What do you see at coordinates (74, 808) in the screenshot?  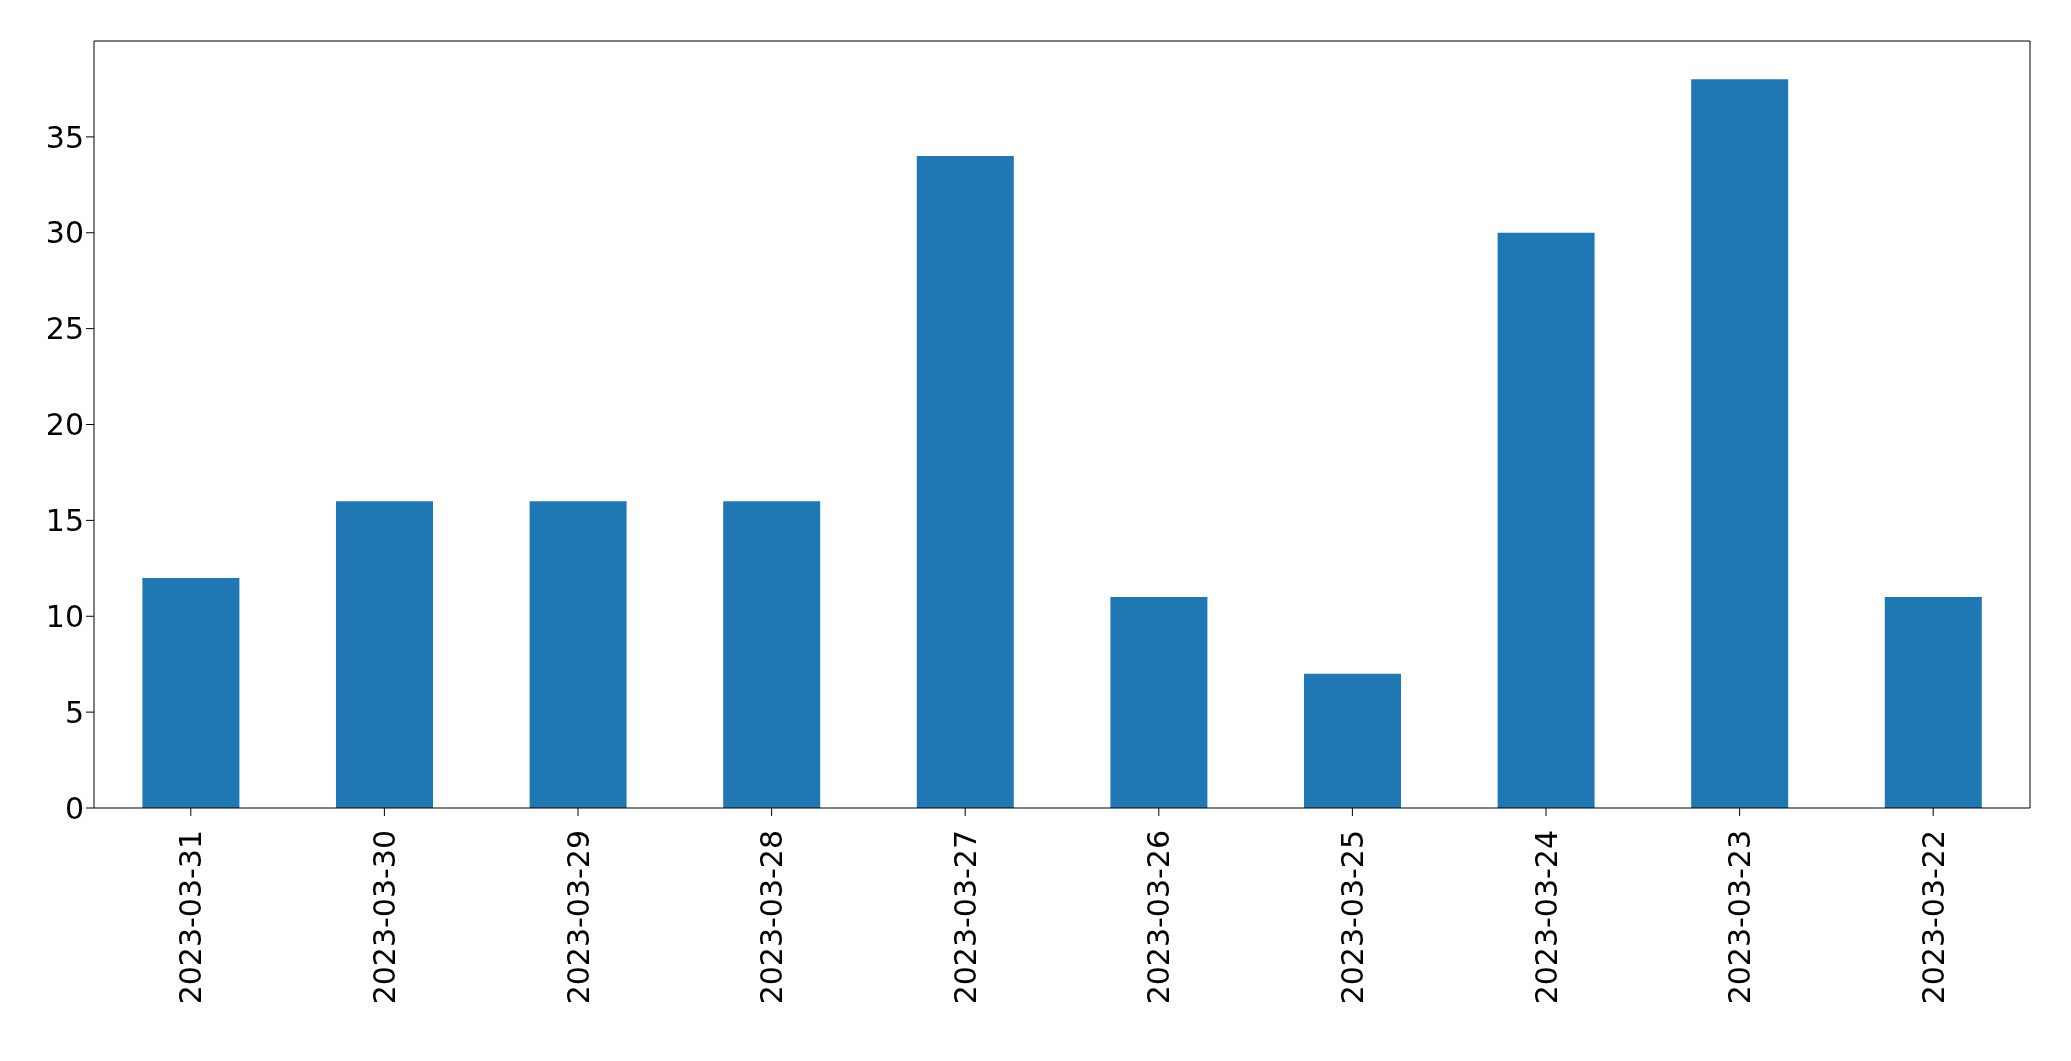 I see `y-tick-label: 0` at bounding box center [74, 808].